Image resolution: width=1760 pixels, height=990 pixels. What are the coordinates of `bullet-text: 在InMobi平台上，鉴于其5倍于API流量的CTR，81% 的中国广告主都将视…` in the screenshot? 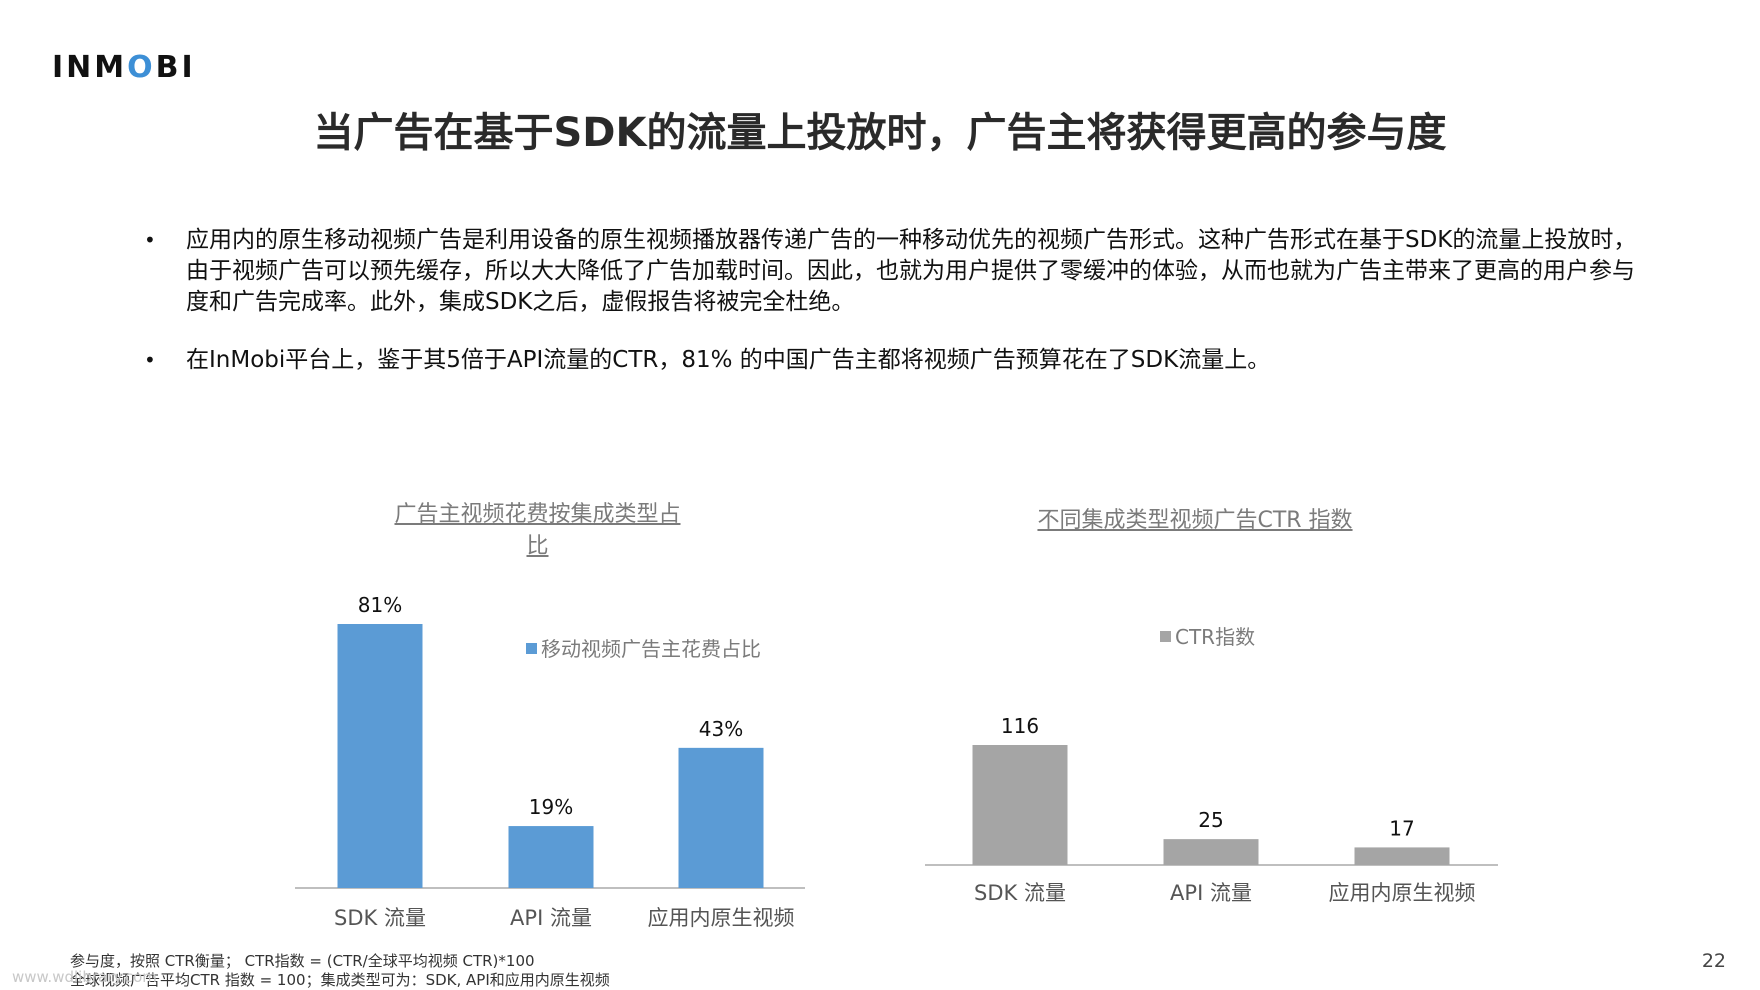 It's located at (728, 360).